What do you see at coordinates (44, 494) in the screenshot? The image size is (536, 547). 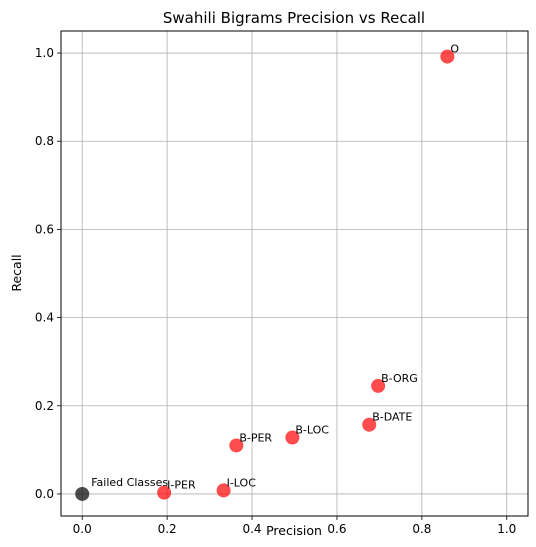 I see `y-tick-label: 0.0` at bounding box center [44, 494].